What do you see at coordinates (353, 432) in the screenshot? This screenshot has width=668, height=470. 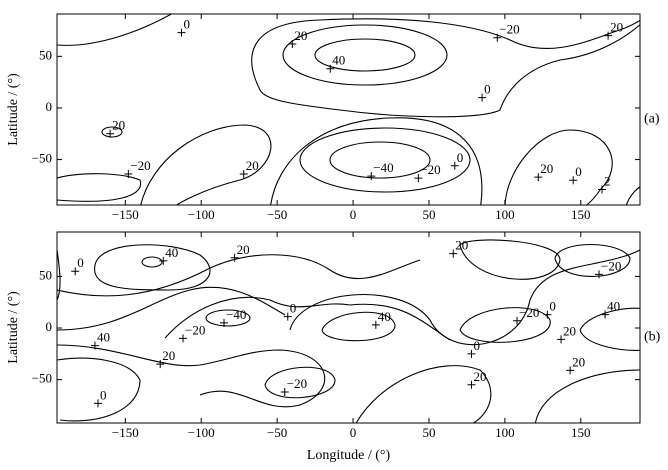 I see `x-tick-label: 0` at bounding box center [353, 432].